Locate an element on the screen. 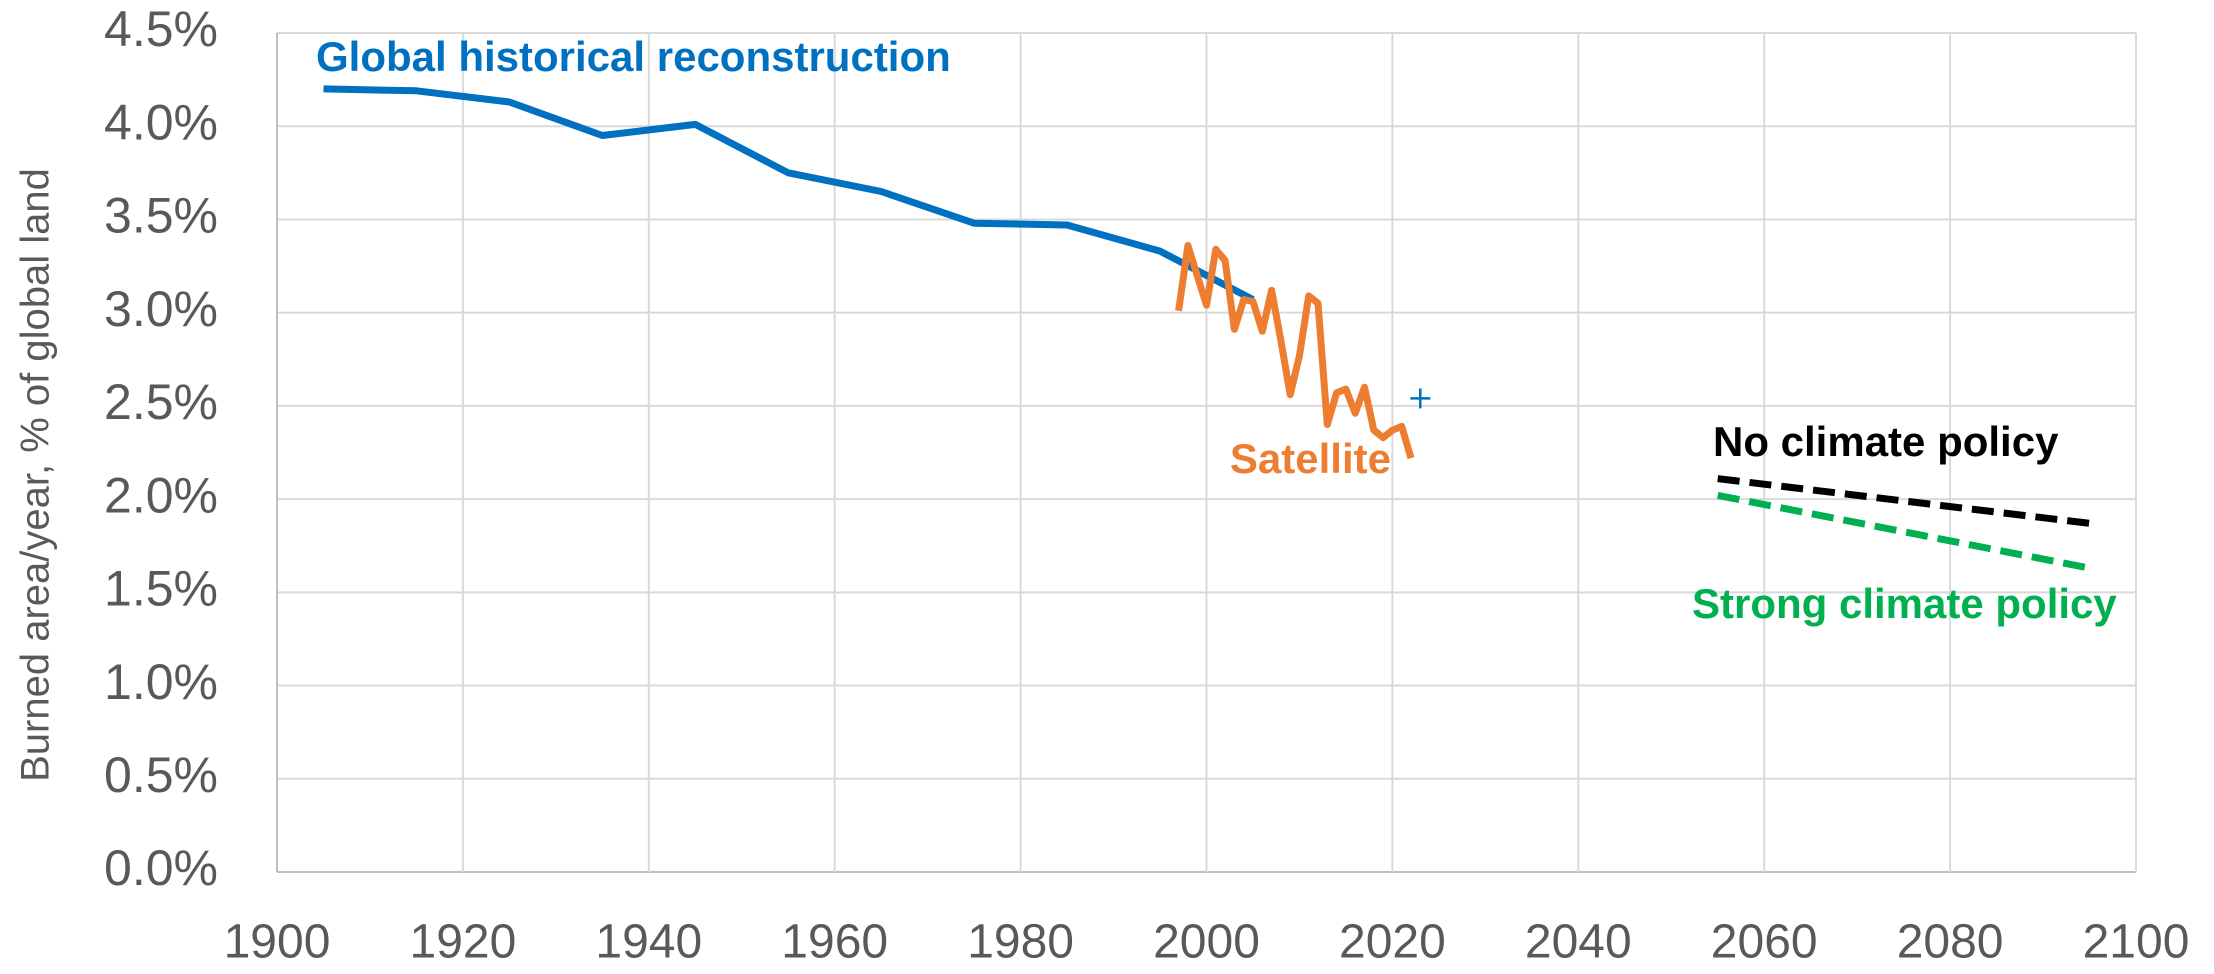 The width and height of the screenshot is (2214, 974). y-tick-label: 2.5% is located at coordinates (161, 402).